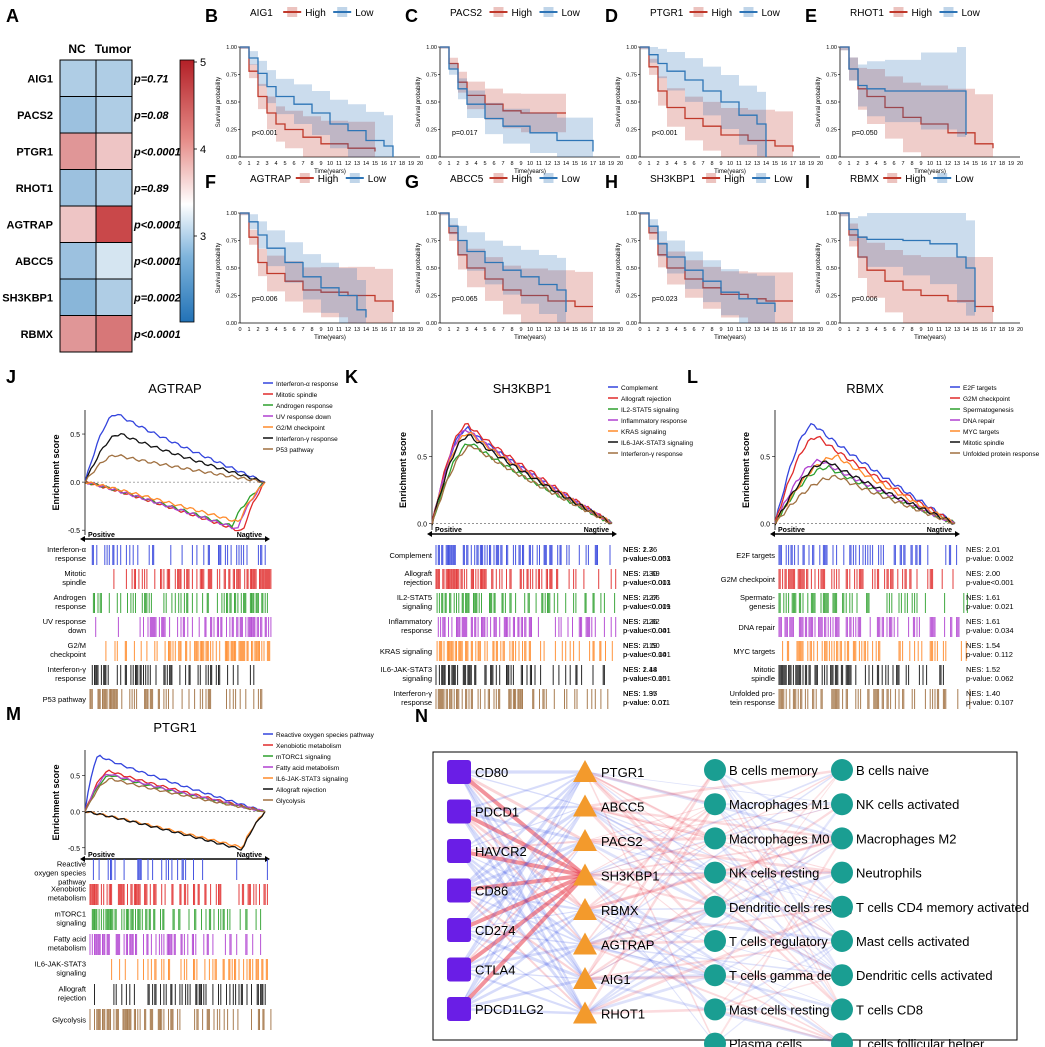  What do you see at coordinates (257, 330) in the screenshot?
I see `km-xtick-label: 2` at bounding box center [257, 330].